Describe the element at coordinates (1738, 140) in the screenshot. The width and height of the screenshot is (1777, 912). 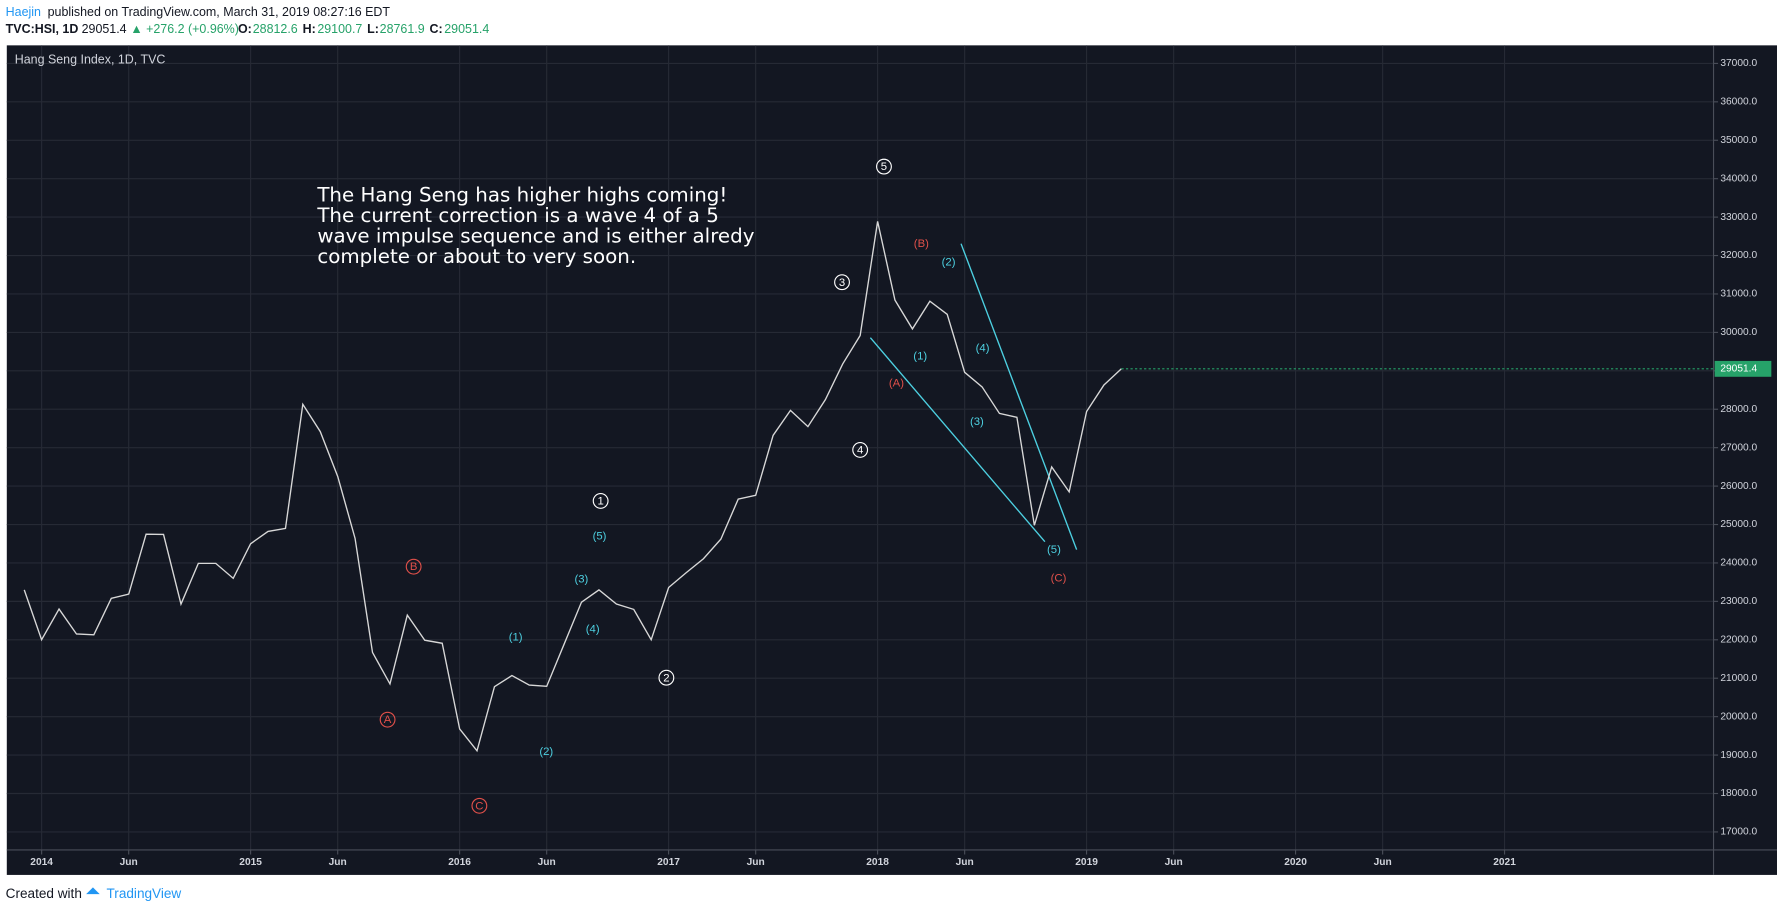
I see `y-tick-label: 35000.0` at that location.